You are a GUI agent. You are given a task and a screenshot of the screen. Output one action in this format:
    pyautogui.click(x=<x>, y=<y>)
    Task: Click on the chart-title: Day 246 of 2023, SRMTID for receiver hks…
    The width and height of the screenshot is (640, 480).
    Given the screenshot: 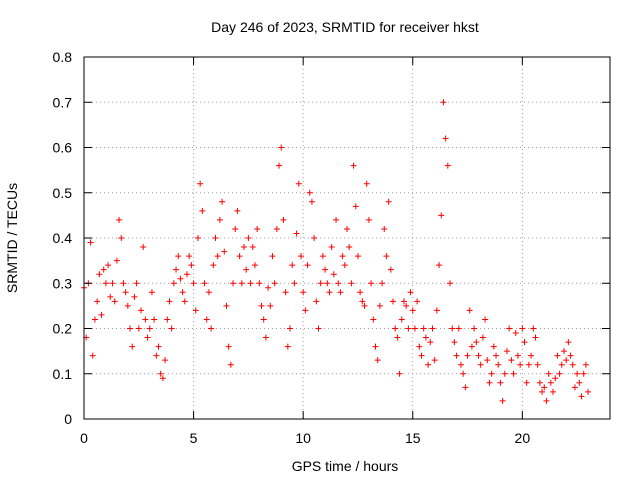 What is the action you would take?
    pyautogui.click(x=345, y=27)
    